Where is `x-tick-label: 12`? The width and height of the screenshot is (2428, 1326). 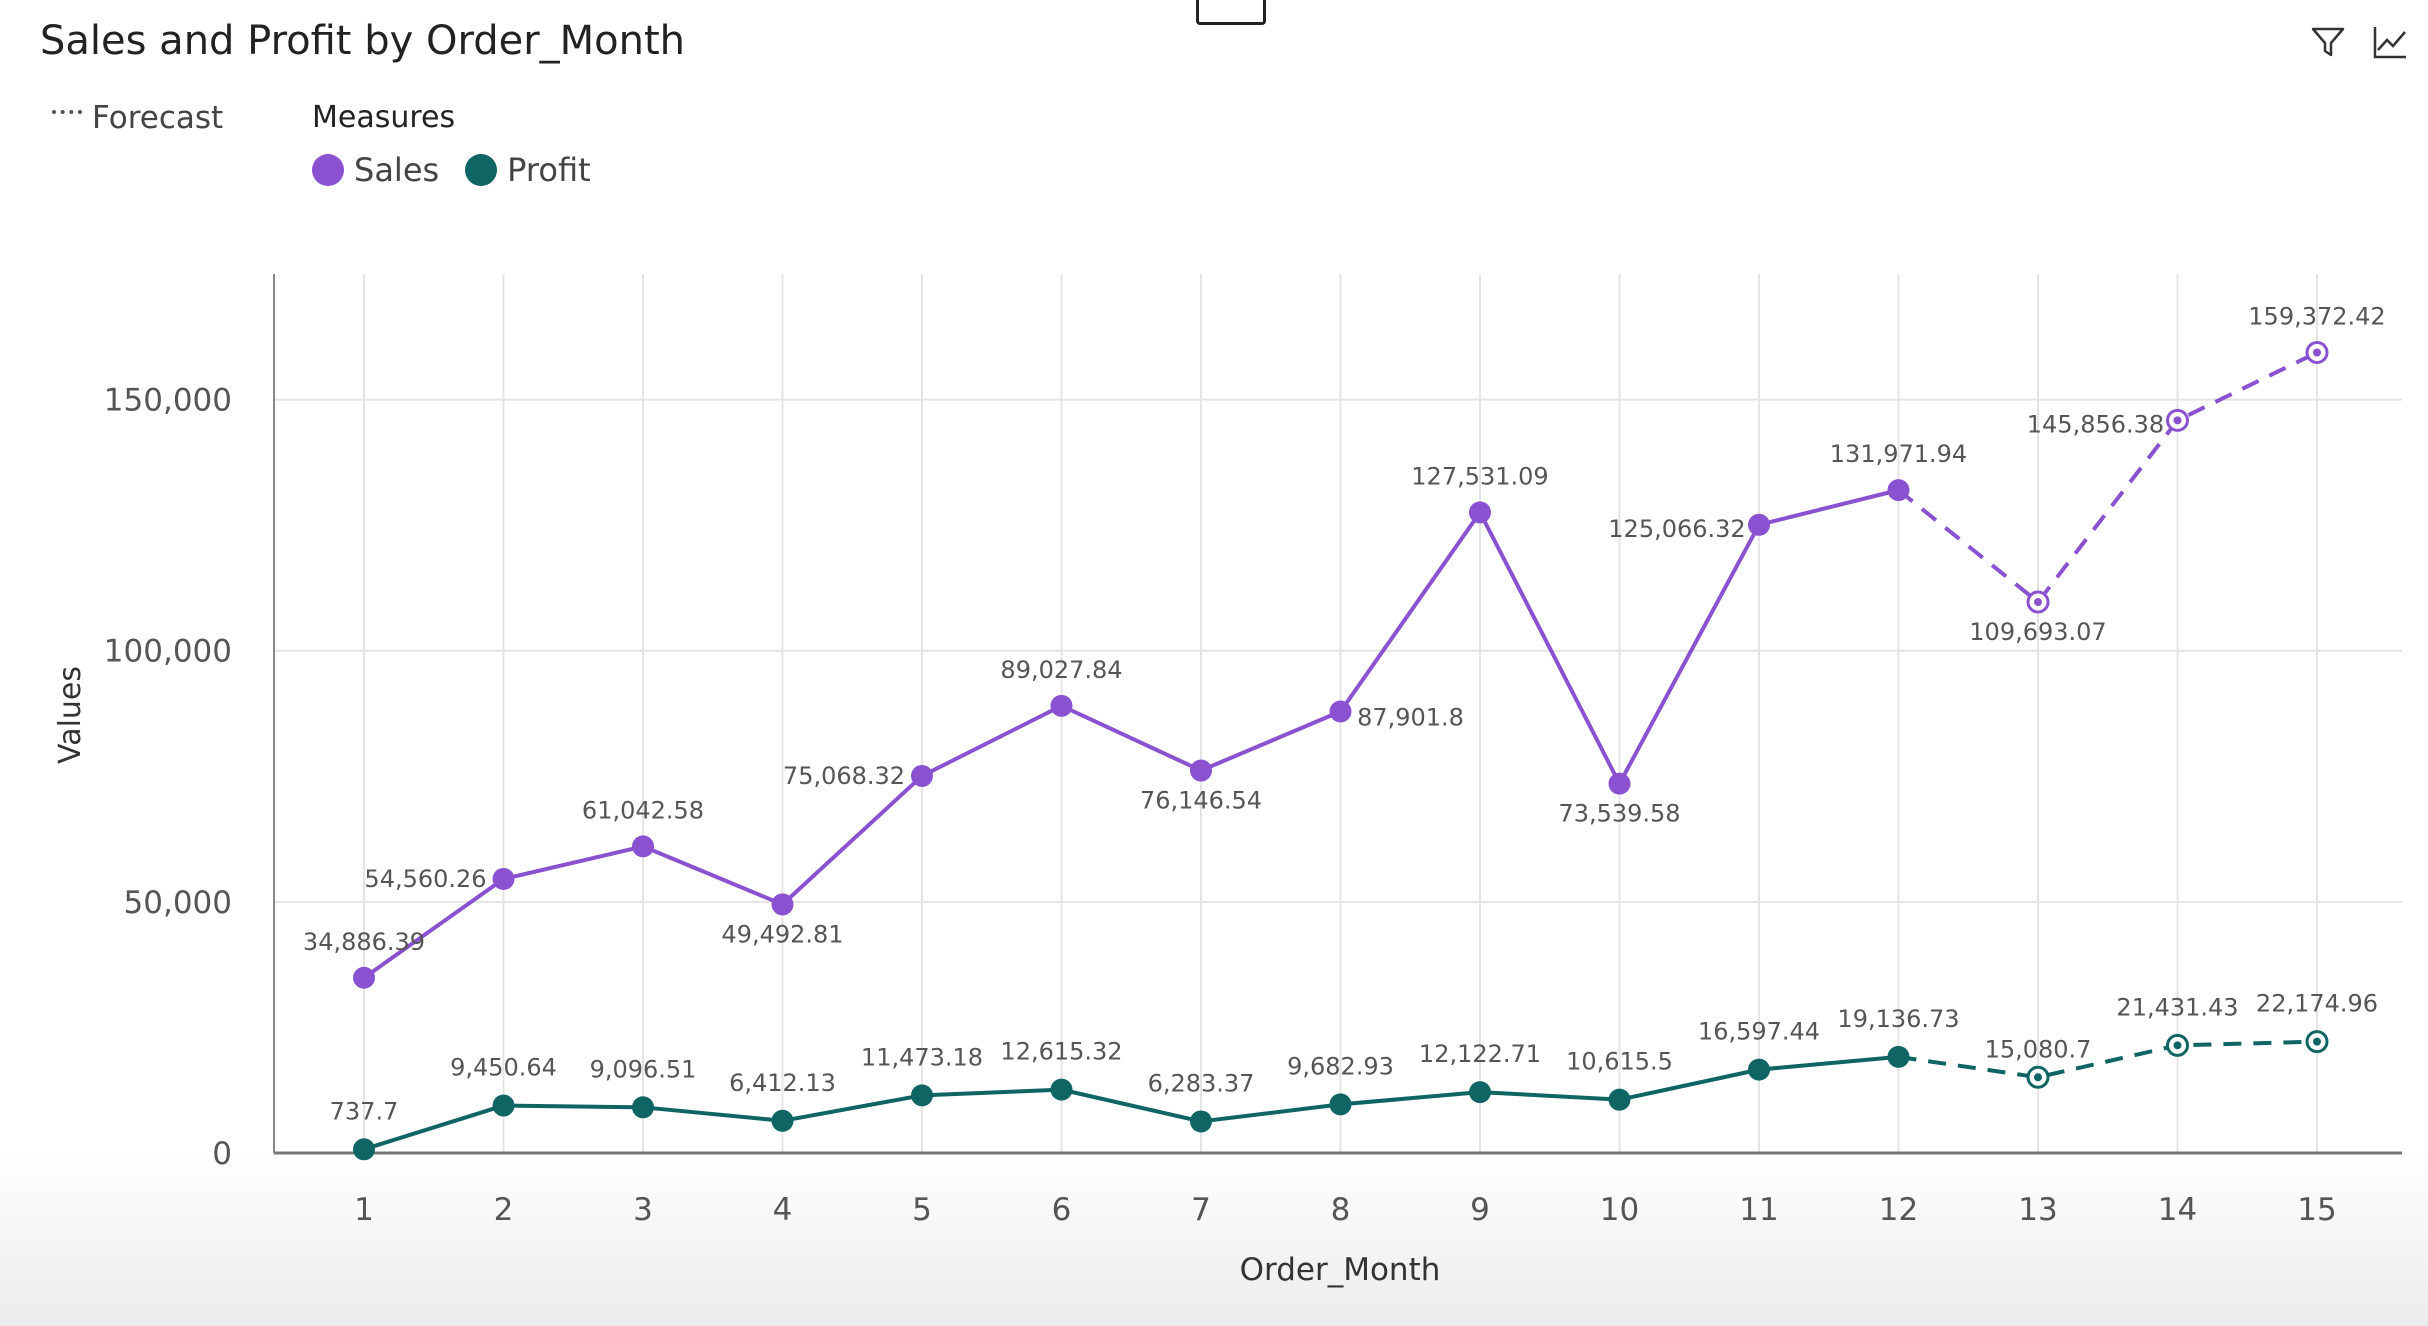
x-tick-label: 12 is located at coordinates (1898, 1210).